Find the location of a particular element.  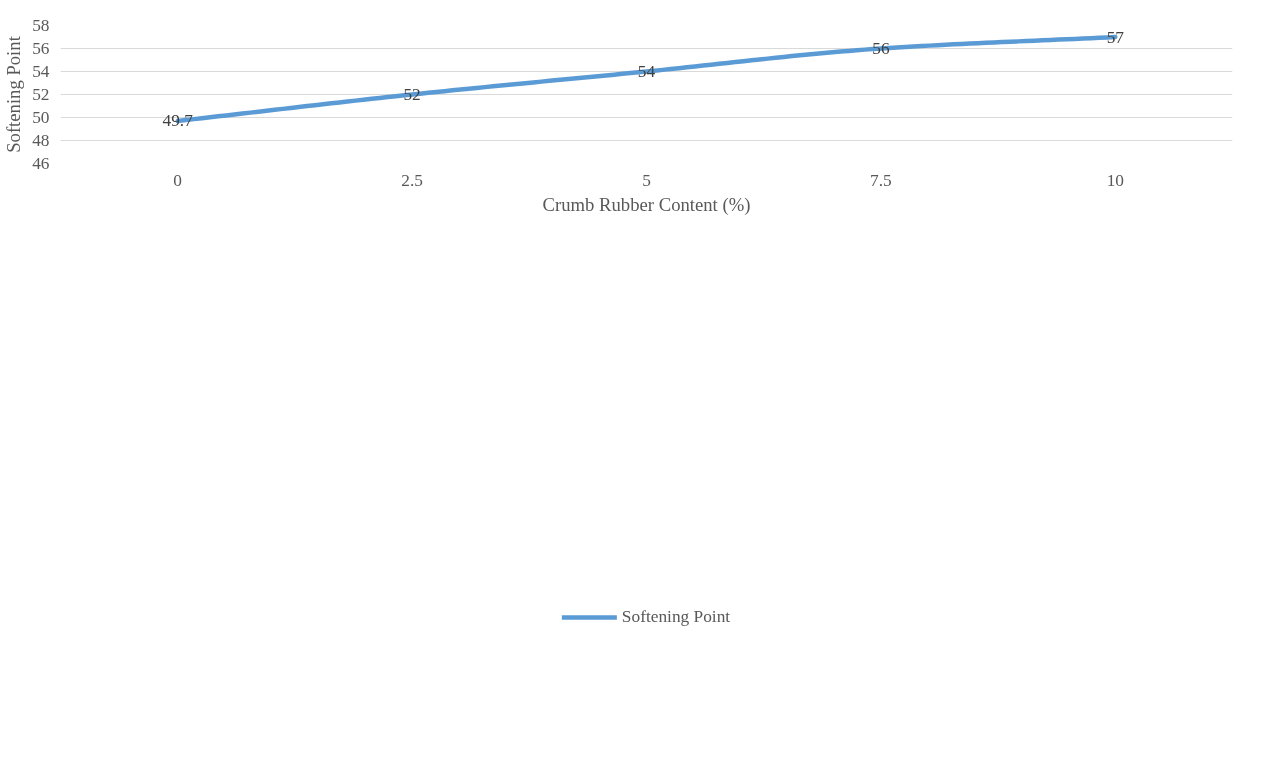

y-axis-title: Softening Point is located at coordinates (14, 94).